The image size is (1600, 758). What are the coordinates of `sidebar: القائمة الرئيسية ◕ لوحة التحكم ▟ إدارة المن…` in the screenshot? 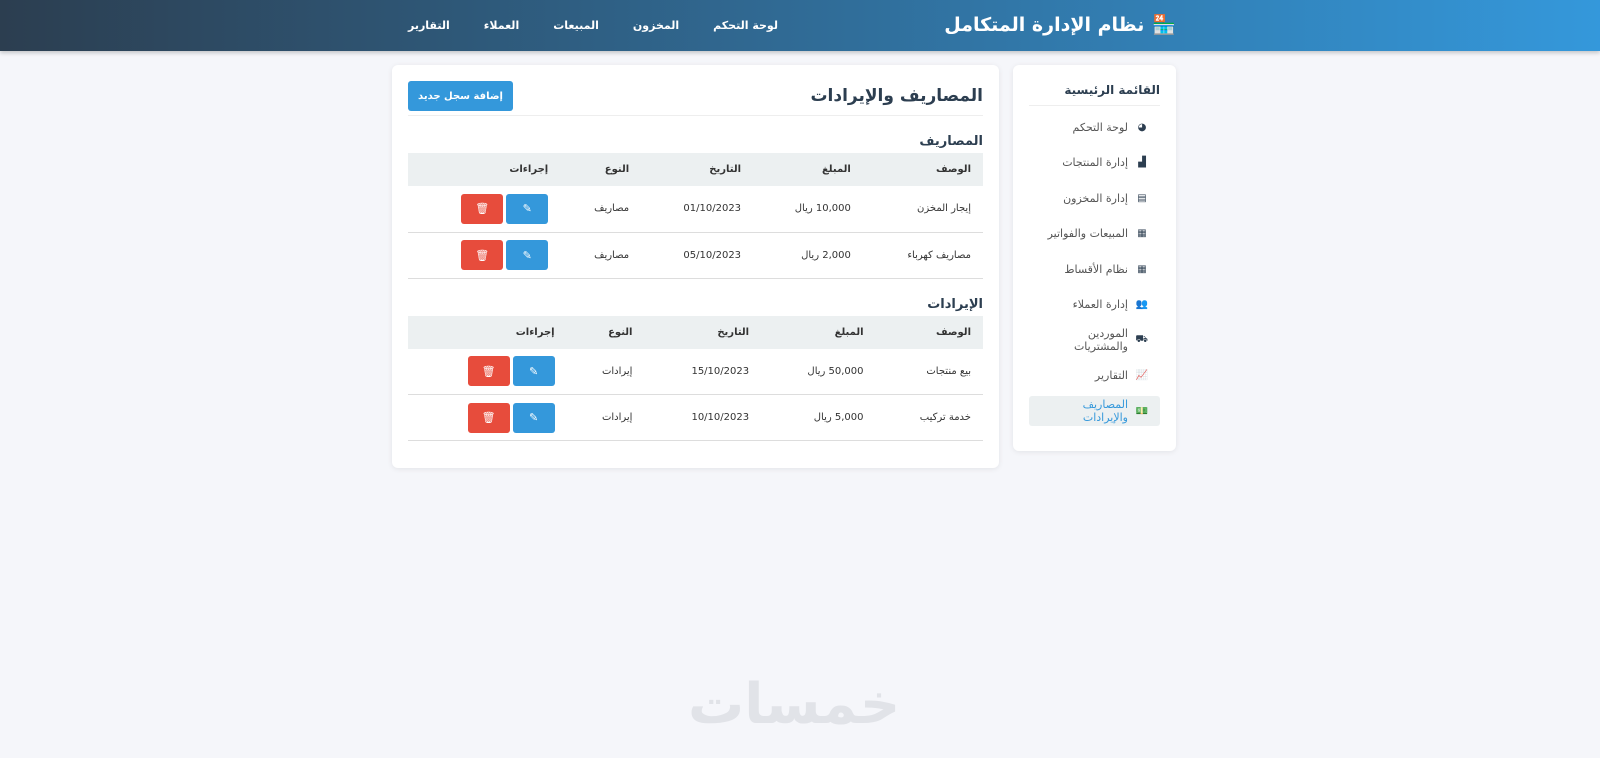 It's located at (1094, 258).